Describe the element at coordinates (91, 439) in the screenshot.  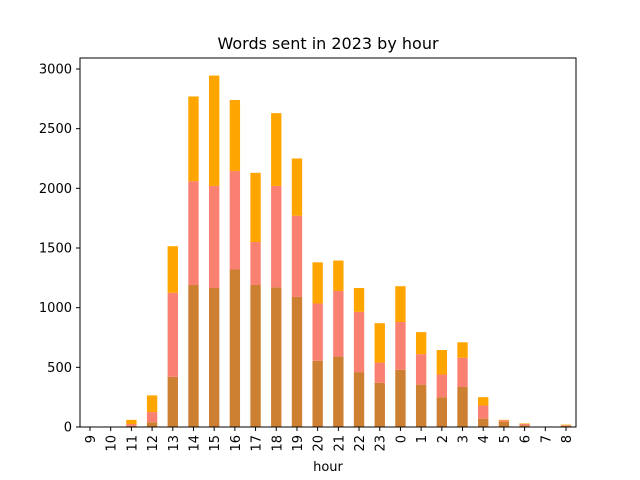
I see `x-tick-label: 9` at that location.